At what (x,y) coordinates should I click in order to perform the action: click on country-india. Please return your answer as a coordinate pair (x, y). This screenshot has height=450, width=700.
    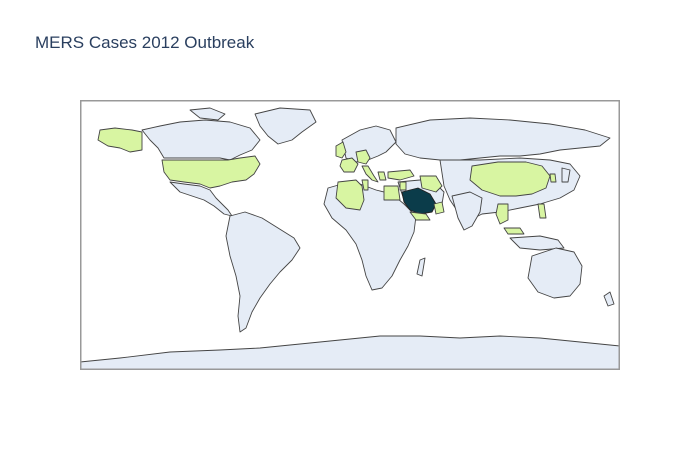
    Looking at the image, I should click on (467, 211).